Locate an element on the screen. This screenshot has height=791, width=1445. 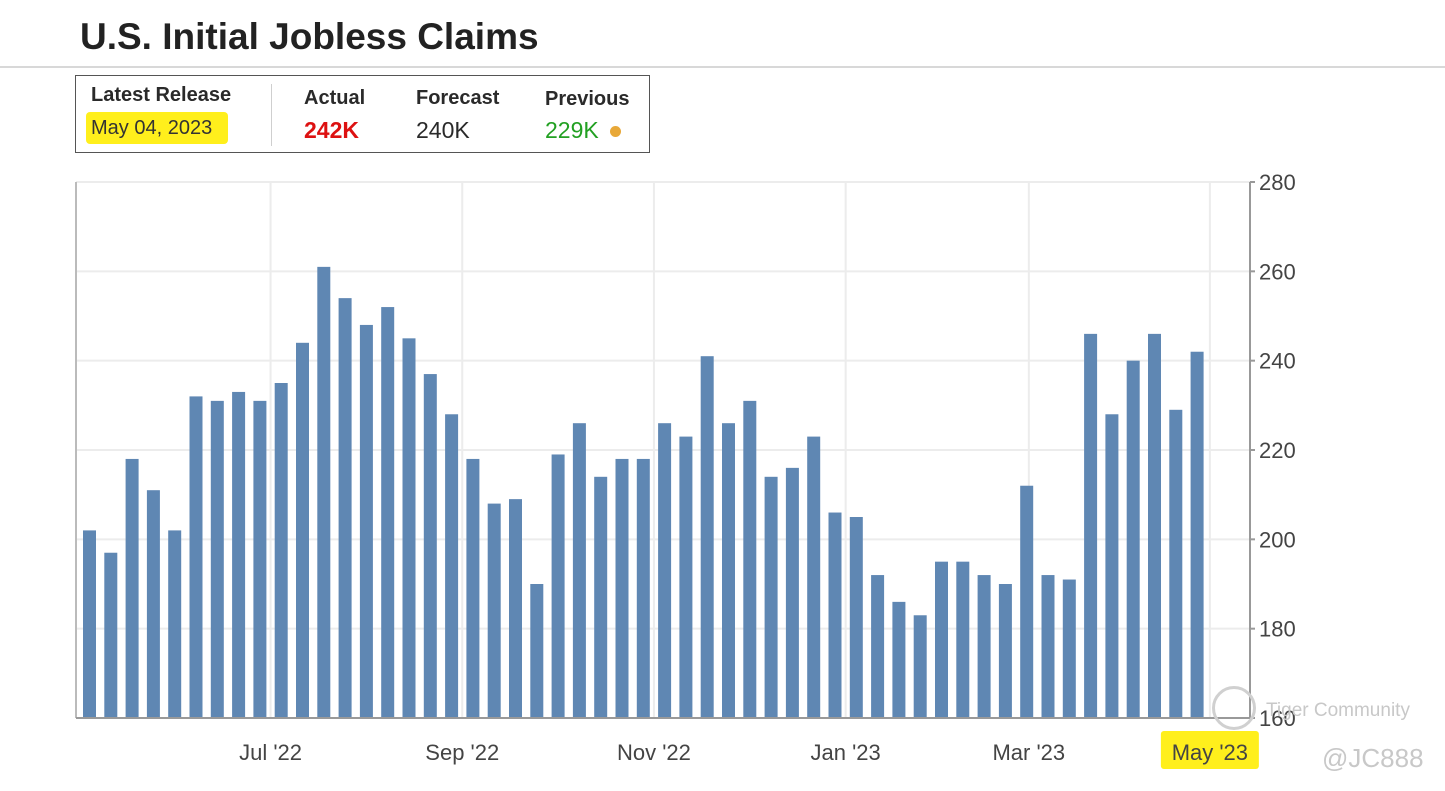
y-tick-label: 180 is located at coordinates (1277, 629).